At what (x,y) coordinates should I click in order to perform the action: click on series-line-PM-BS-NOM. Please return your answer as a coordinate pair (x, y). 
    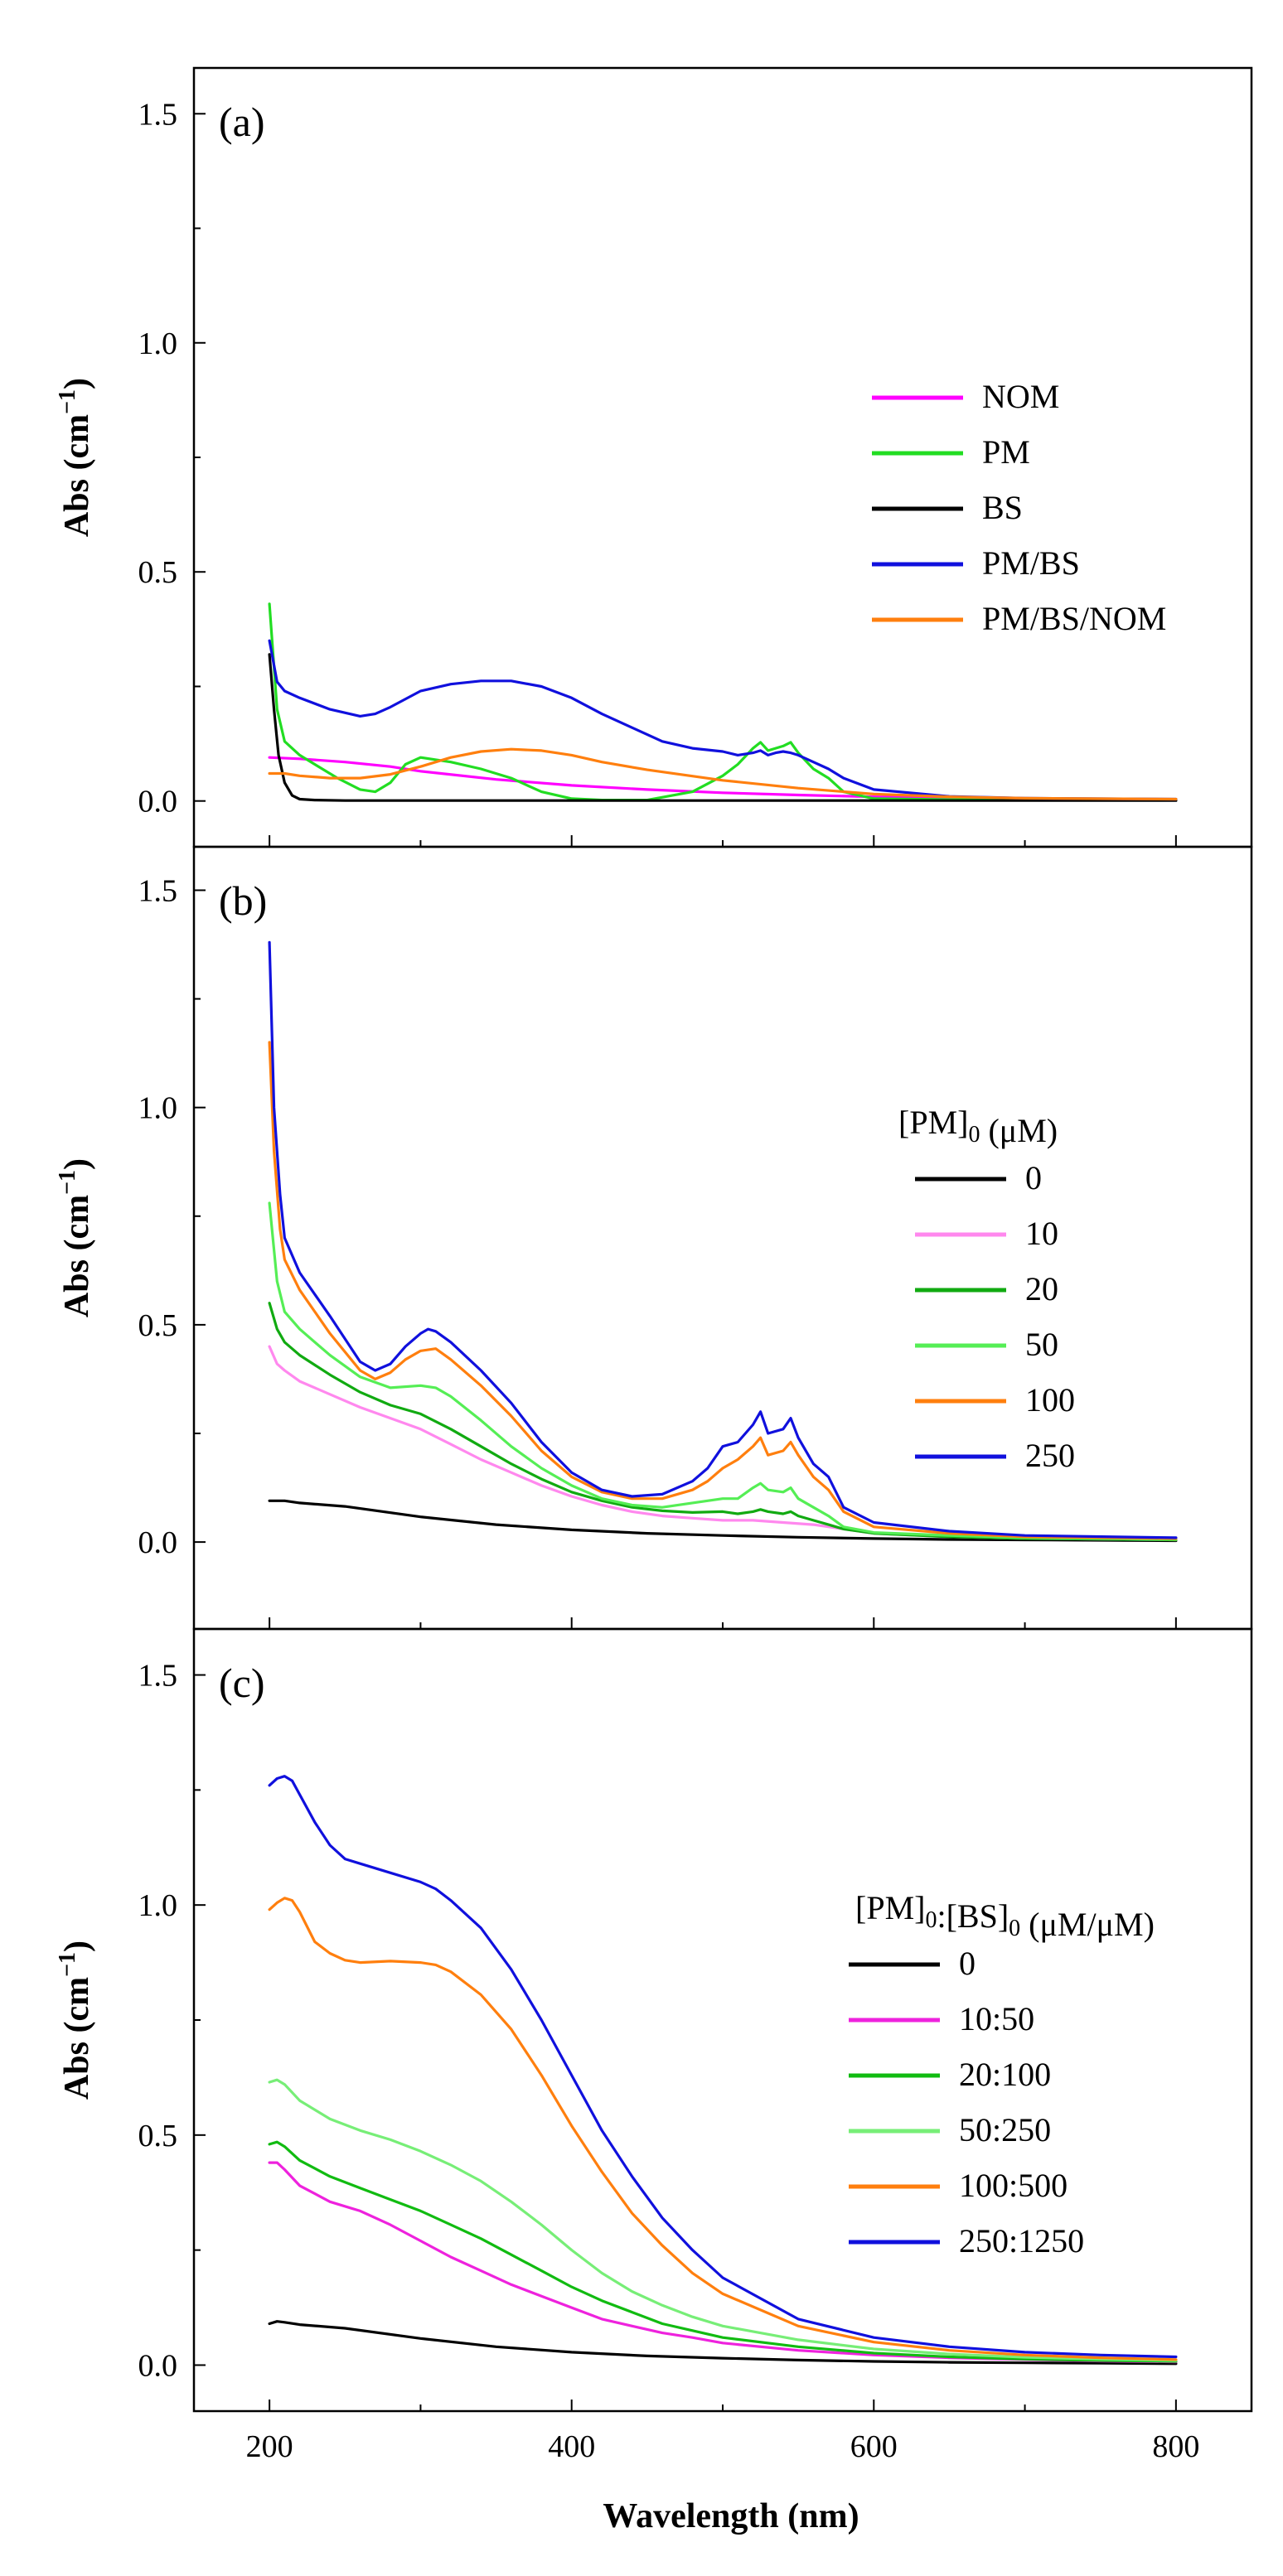
    Looking at the image, I should click on (723, 774).